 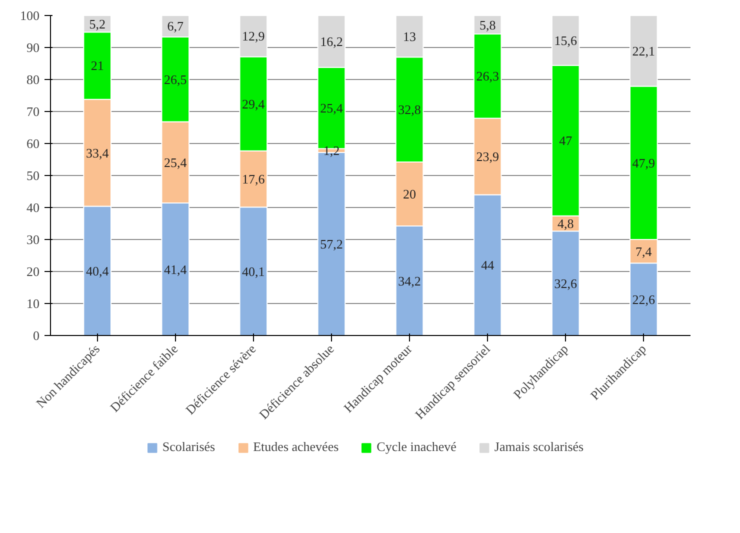 I want to click on data-label: 4,8, so click(x=565, y=223).